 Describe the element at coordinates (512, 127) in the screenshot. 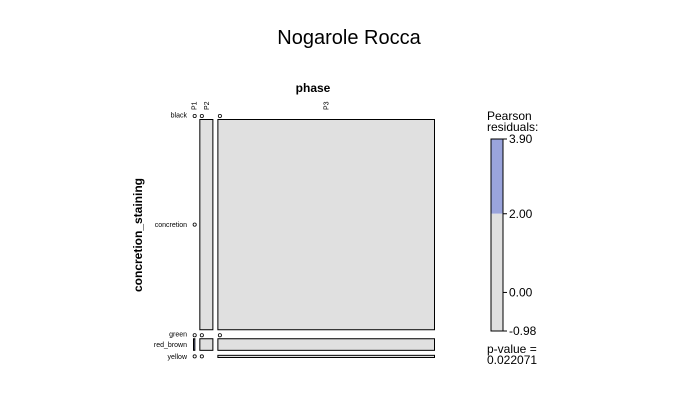

I see `legend-title-line-2: residuals:` at that location.